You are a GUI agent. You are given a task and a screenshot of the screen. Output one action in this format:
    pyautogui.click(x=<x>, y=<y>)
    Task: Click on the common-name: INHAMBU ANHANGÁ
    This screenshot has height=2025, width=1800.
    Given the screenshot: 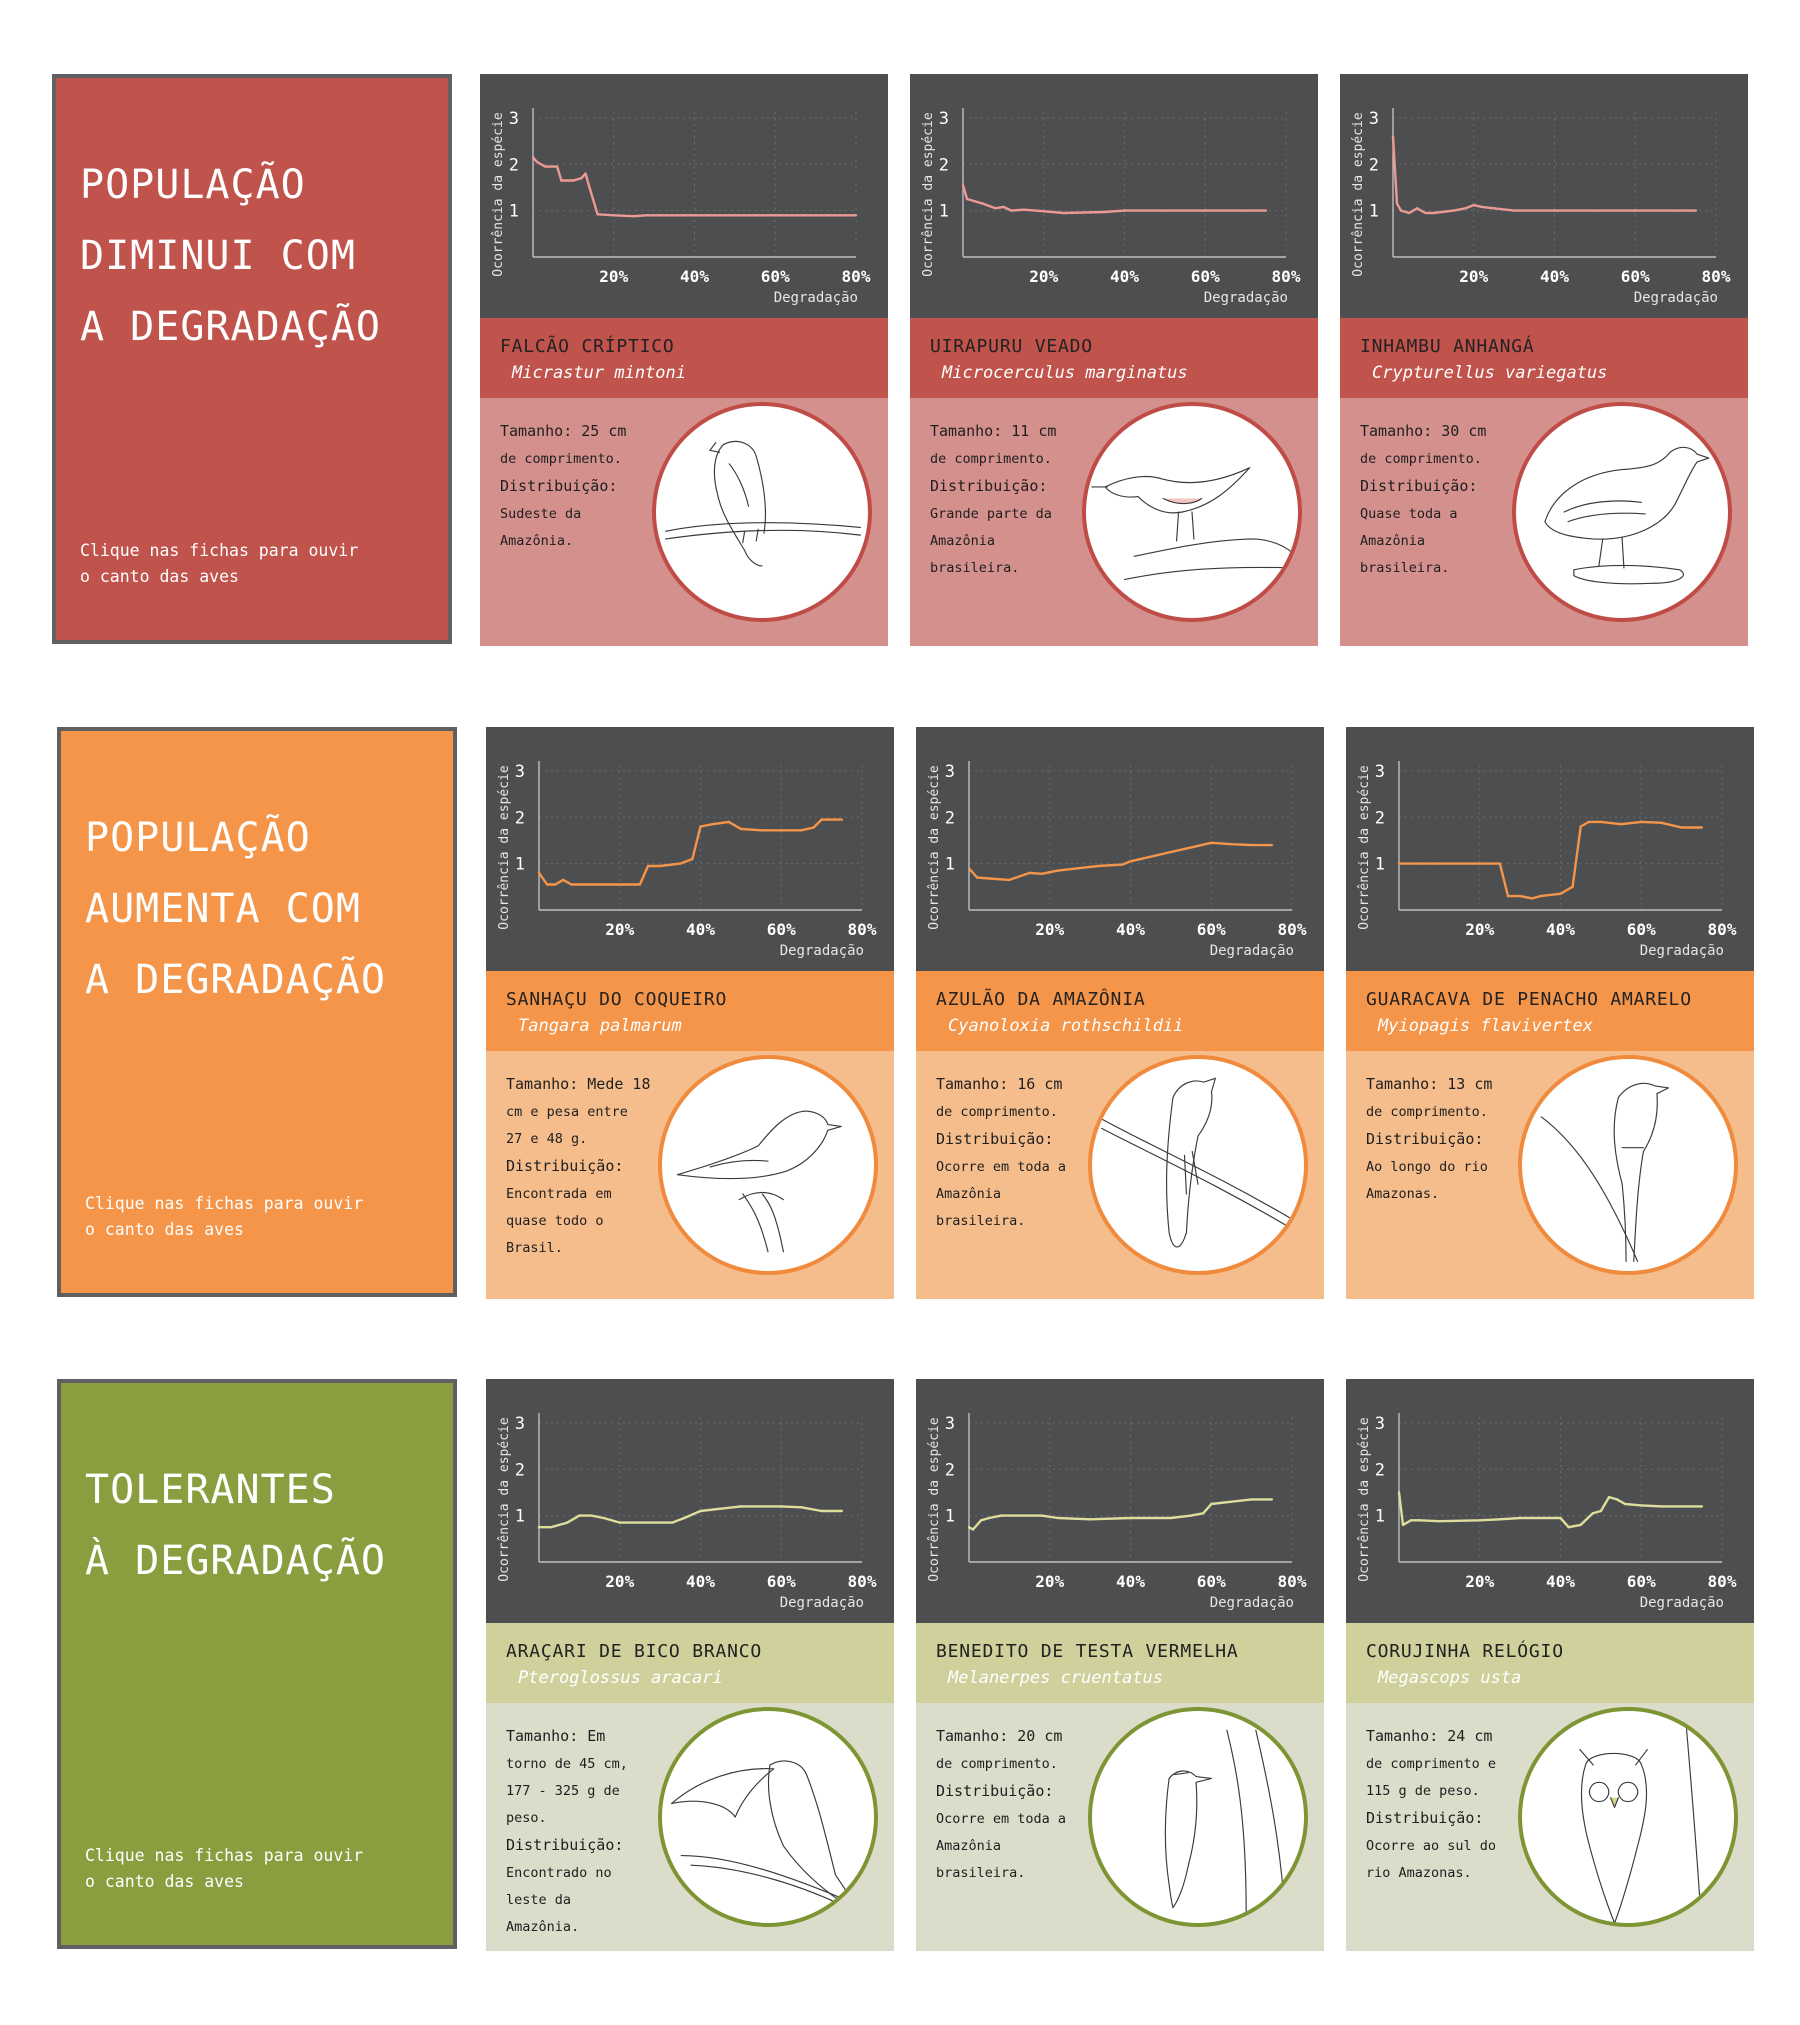 What is the action you would take?
    pyautogui.click(x=1447, y=346)
    